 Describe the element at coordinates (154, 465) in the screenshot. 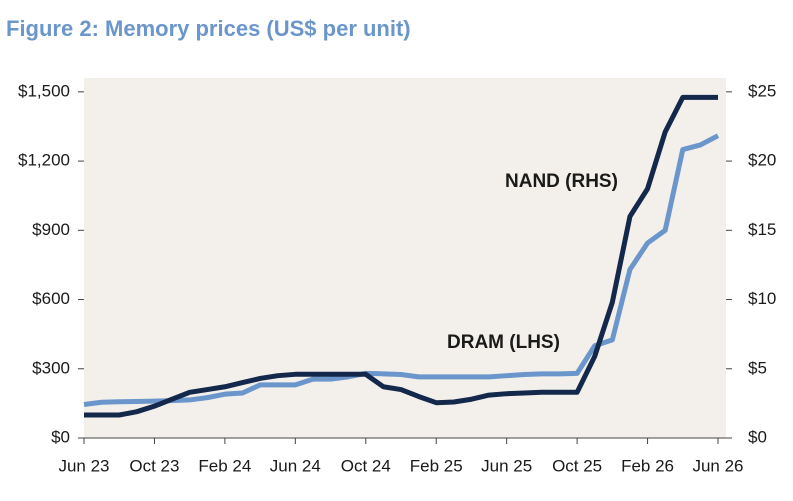

I see `x-tick-label: Oct 23` at that location.